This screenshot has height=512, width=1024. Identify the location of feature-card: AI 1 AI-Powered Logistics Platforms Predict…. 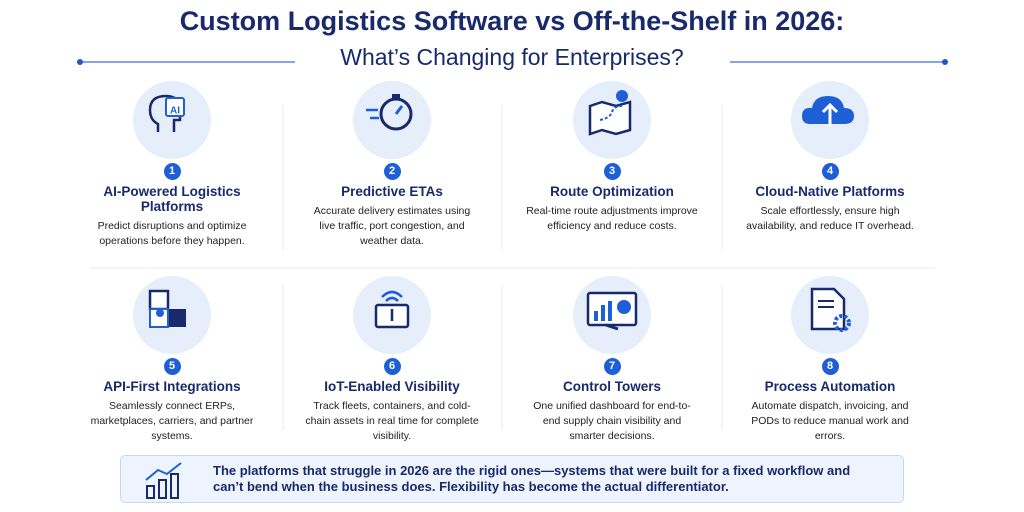
(172, 164).